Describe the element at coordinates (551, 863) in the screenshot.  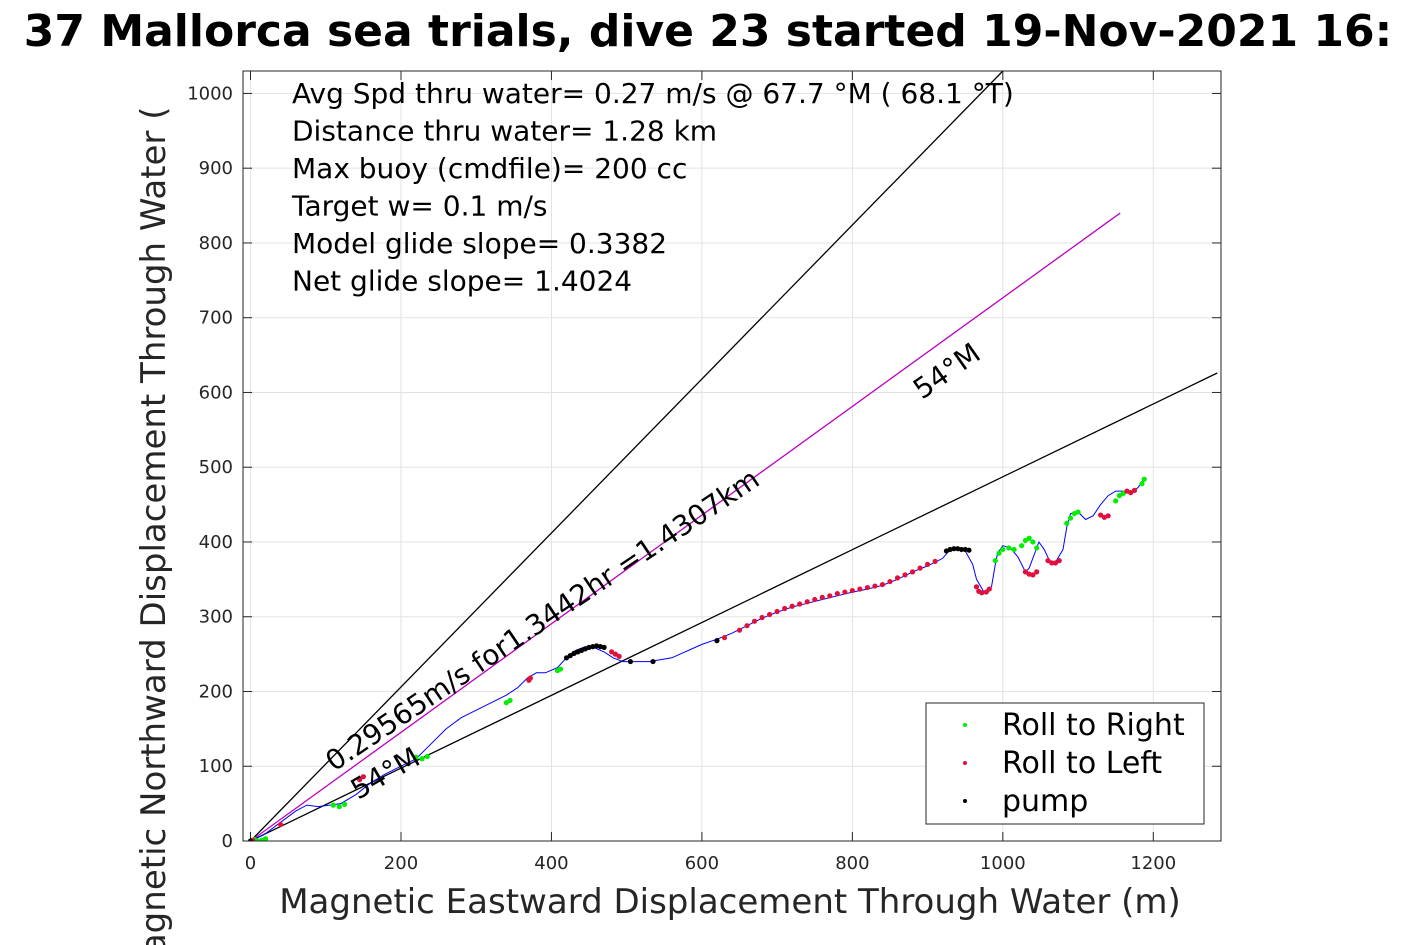
I see `x-tick-label: 400` at that location.